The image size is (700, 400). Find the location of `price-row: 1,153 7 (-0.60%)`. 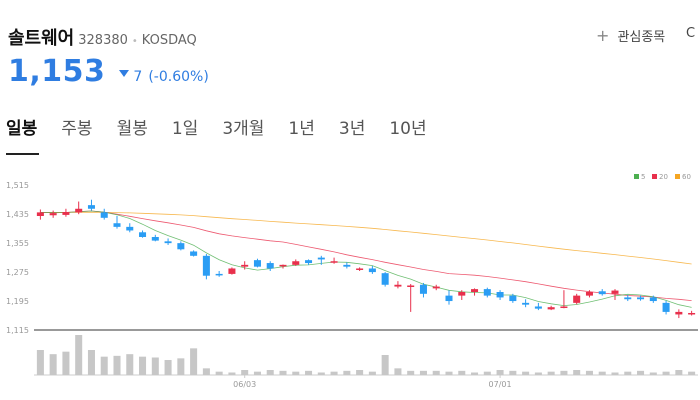

price-row: 1,153 7 (-0.60%) is located at coordinates (108, 71).